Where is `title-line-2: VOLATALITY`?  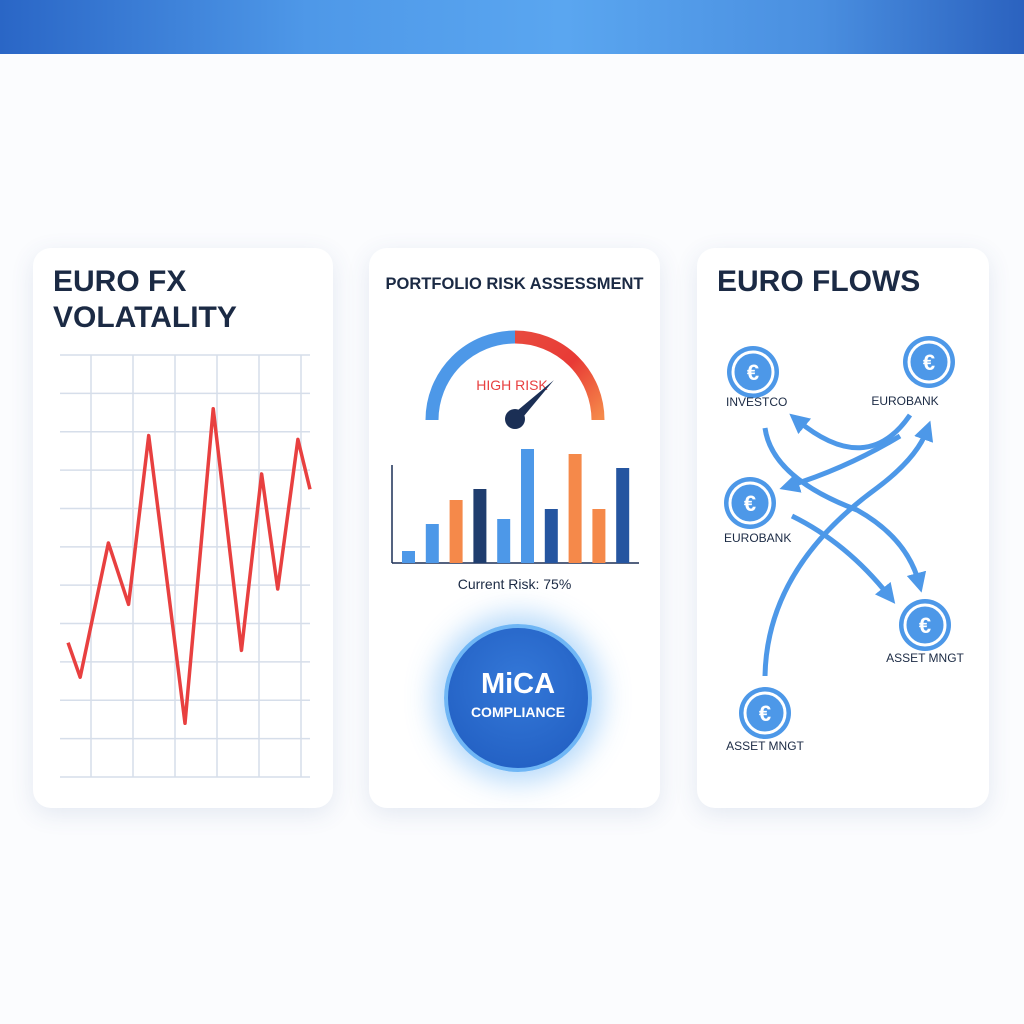 title-line-2: VOLATALITY is located at coordinates (145, 317).